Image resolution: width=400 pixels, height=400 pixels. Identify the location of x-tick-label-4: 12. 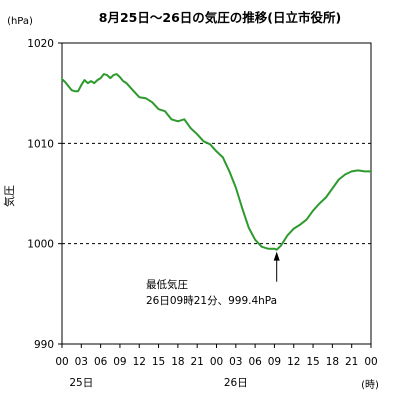
(139, 362).